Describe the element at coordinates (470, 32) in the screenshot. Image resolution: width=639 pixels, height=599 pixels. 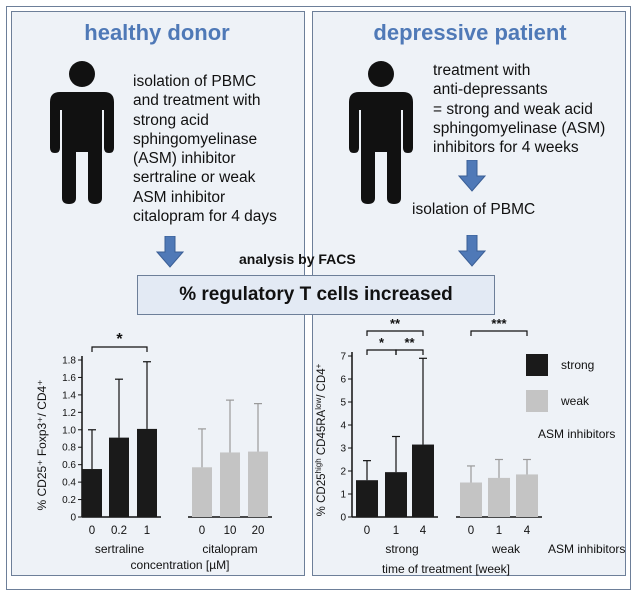
I see `panel-title-depressive-patient: depressive patient` at that location.